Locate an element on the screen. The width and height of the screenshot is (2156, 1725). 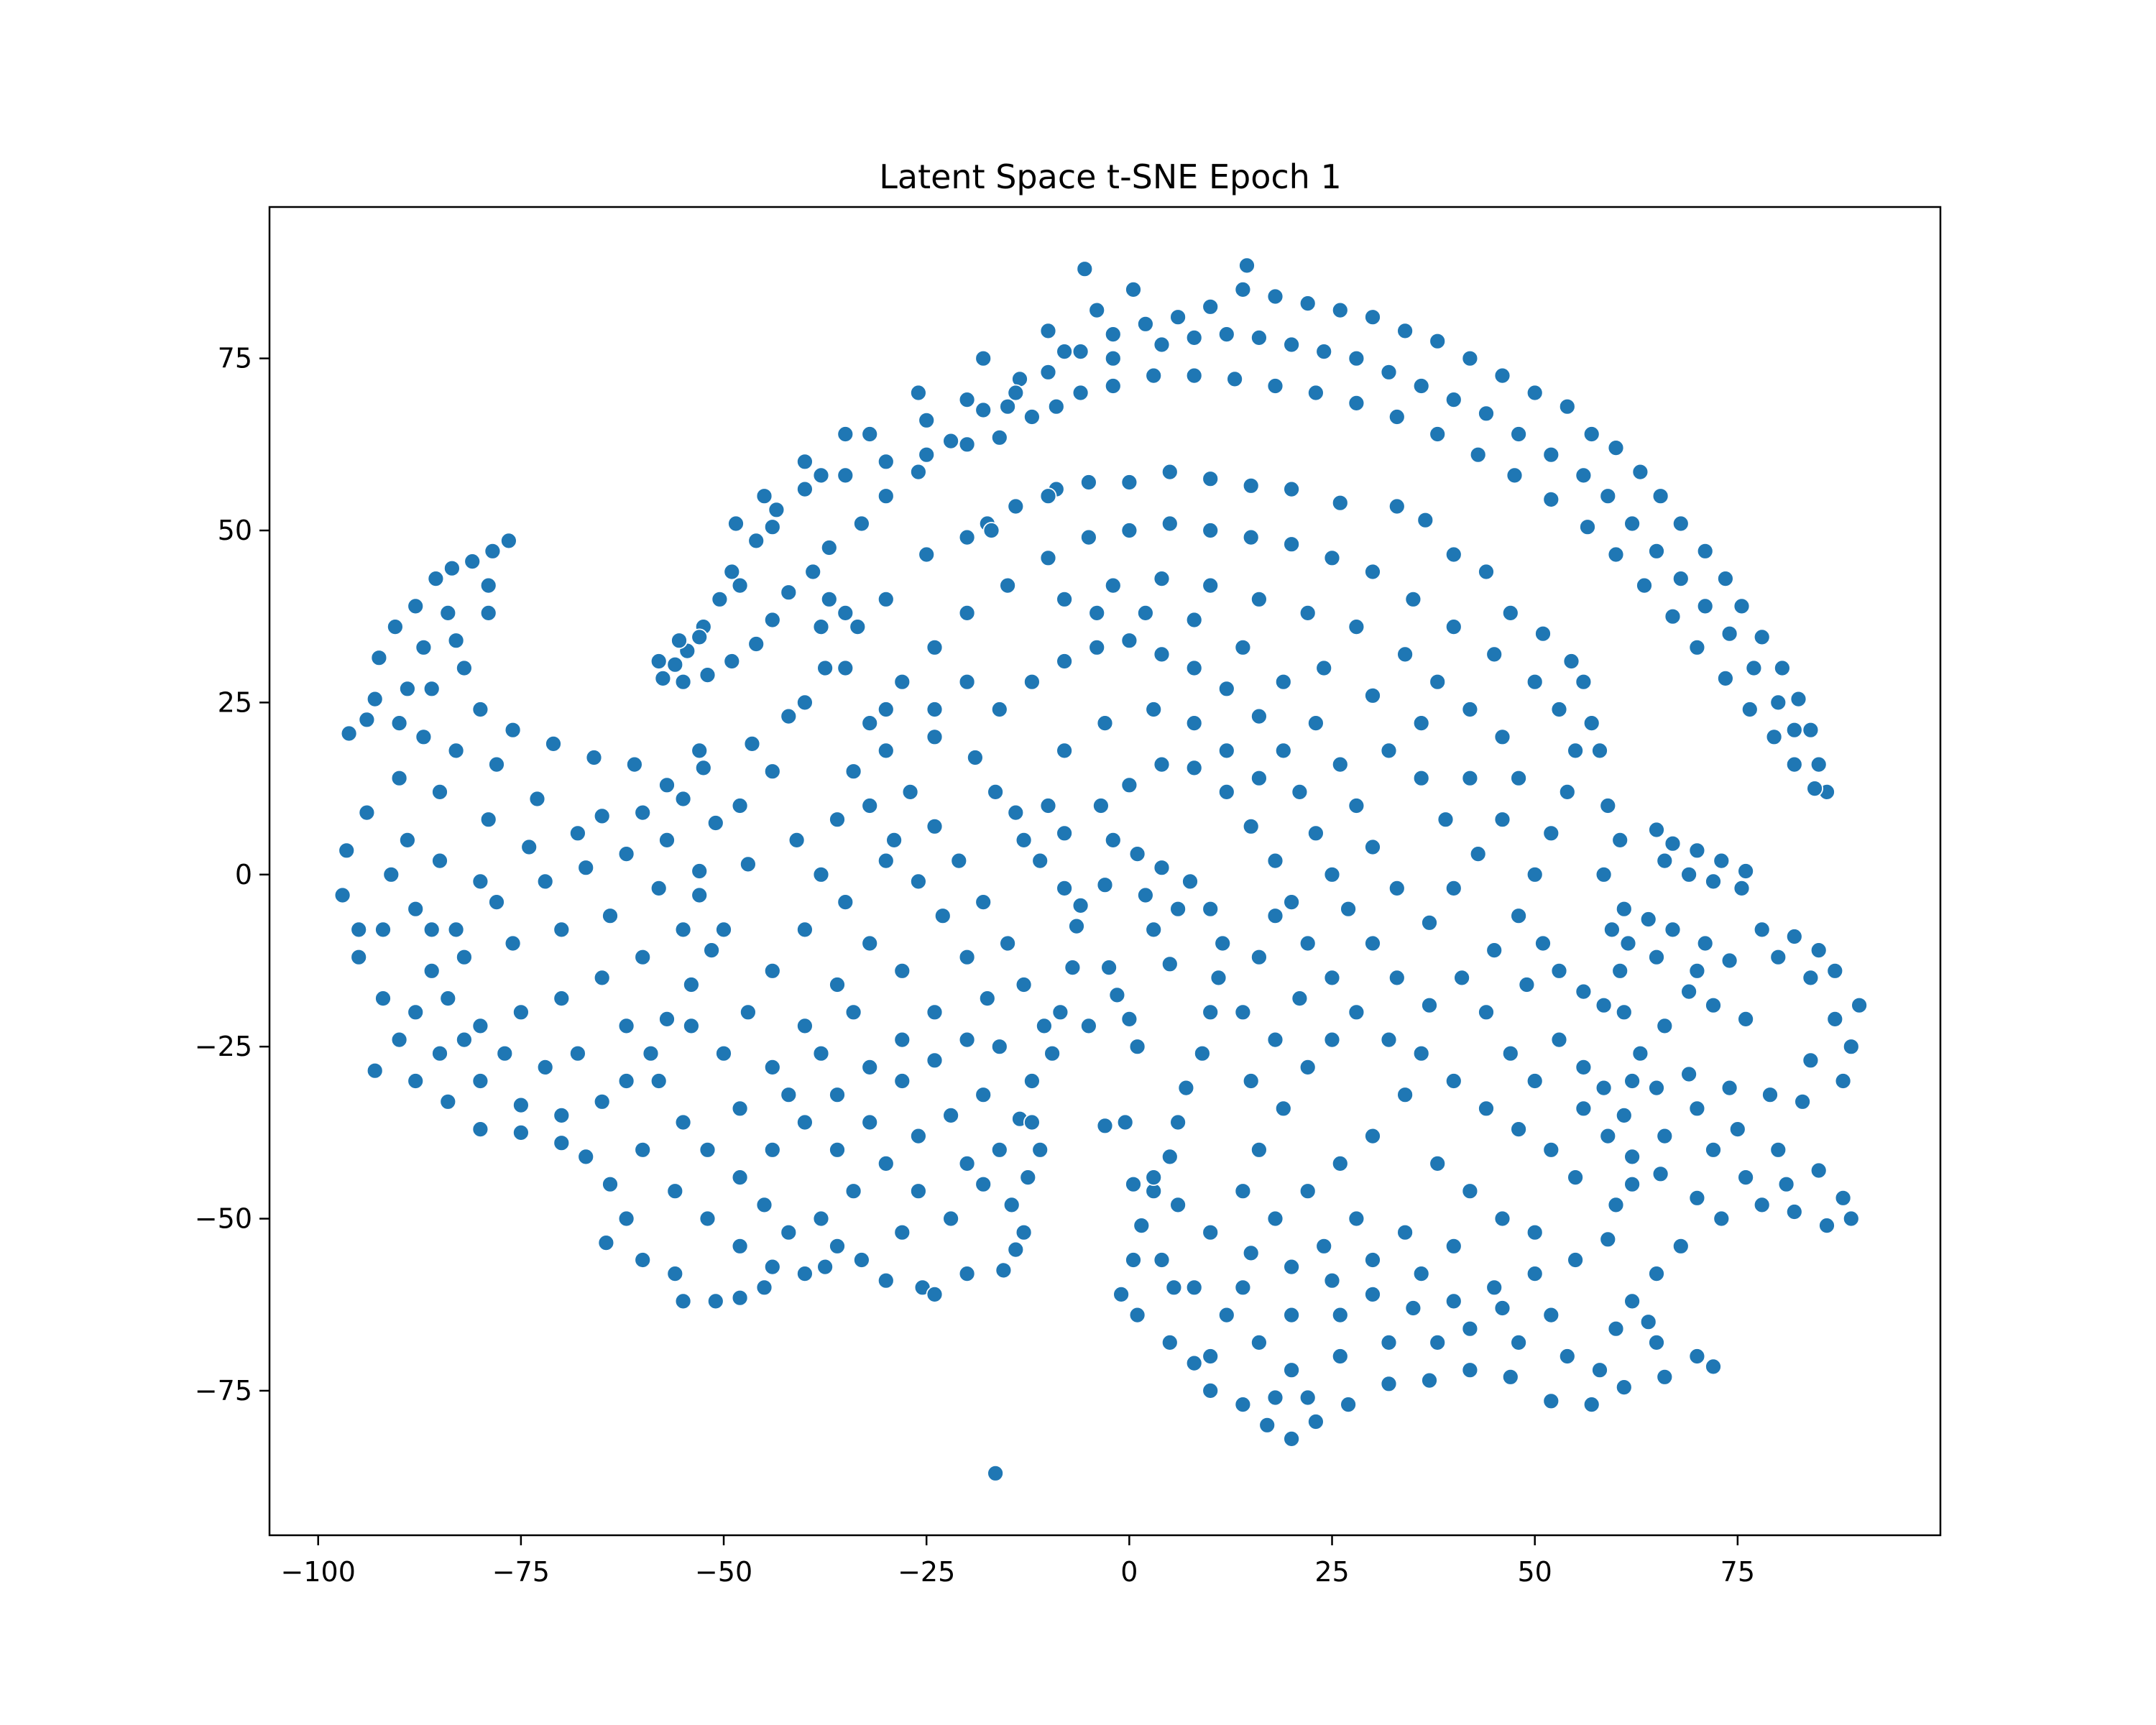
y-tick-label: 0 is located at coordinates (243, 875).